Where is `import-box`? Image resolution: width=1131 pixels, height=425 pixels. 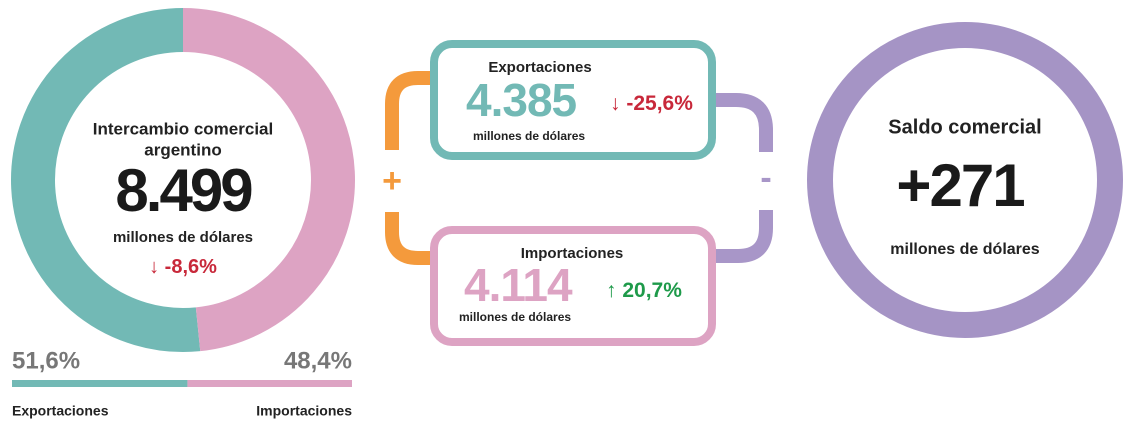 import-box is located at coordinates (573, 286).